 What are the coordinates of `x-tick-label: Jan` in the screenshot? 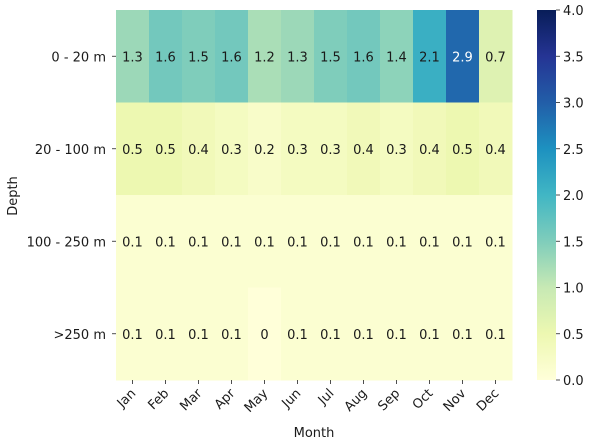 It's located at (126, 398).